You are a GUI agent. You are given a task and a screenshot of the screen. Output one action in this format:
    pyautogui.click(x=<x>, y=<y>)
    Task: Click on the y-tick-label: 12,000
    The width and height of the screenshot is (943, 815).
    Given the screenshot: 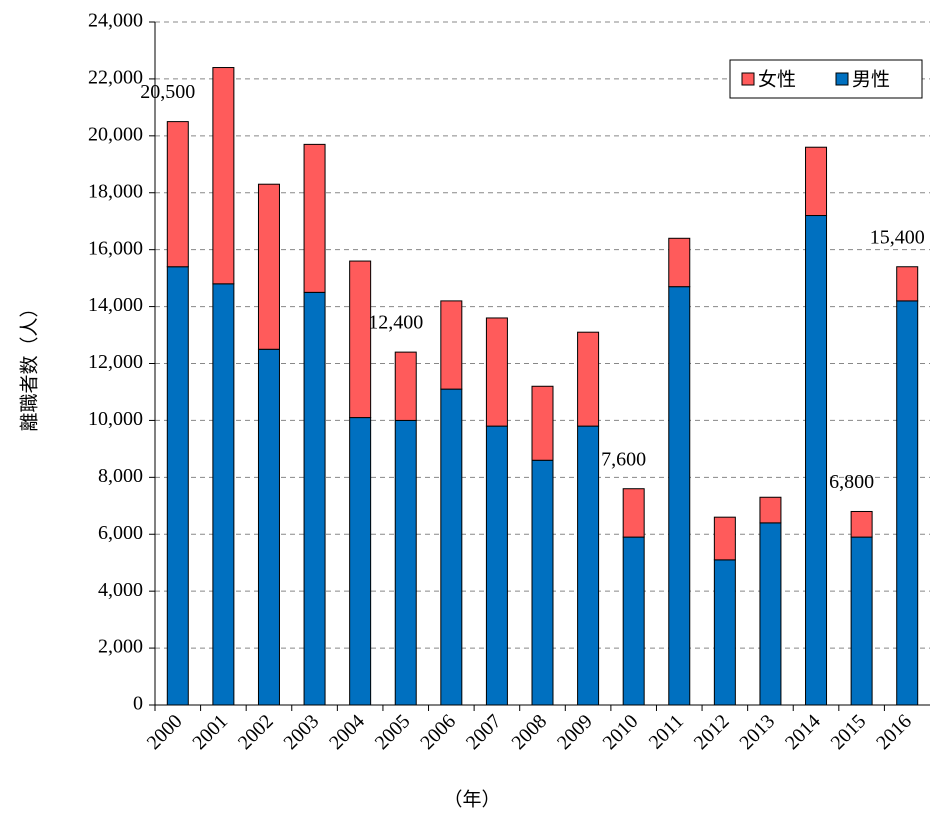 What is the action you would take?
    pyautogui.click(x=115, y=362)
    